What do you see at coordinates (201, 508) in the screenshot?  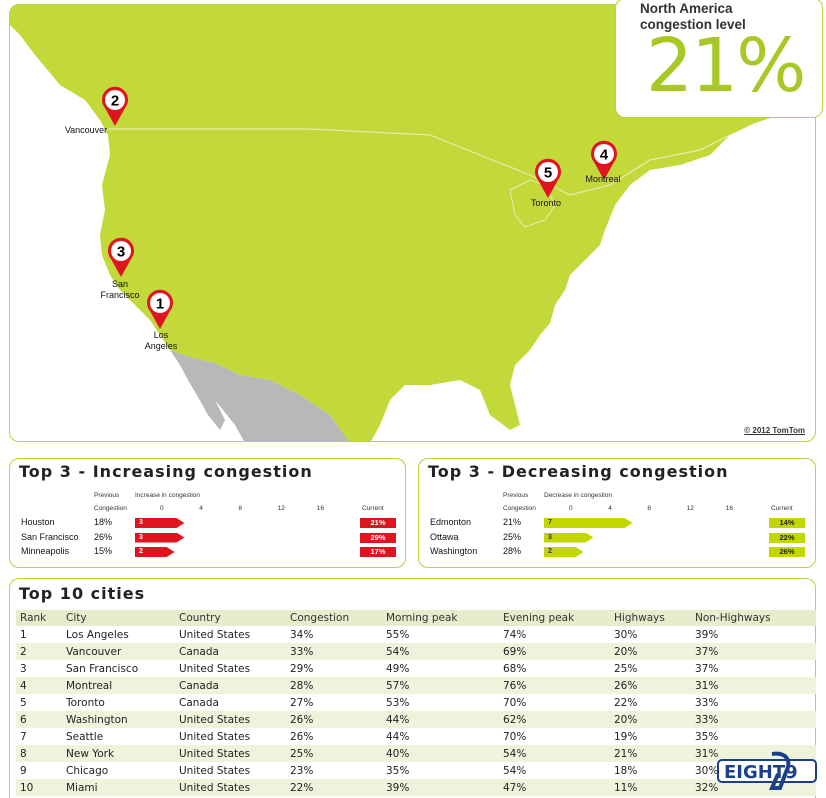 I see `axis-tick: 4` at bounding box center [201, 508].